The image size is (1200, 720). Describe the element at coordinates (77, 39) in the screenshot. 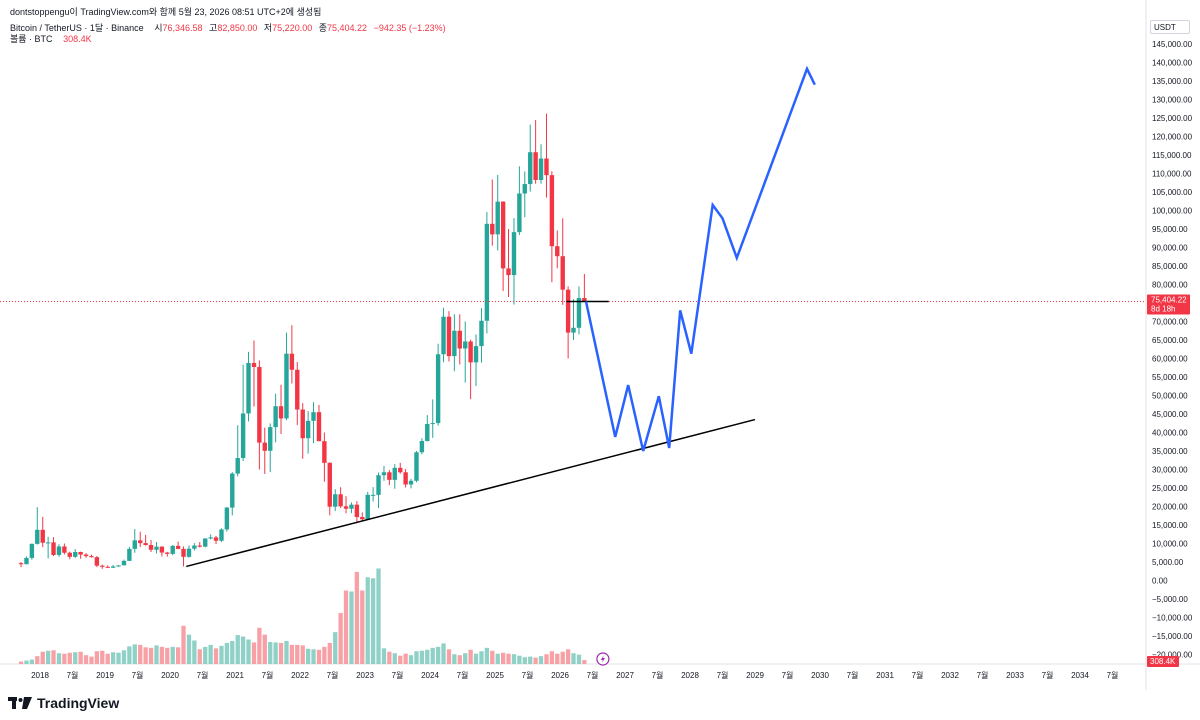

I see `volume-value: 308.4K` at that location.